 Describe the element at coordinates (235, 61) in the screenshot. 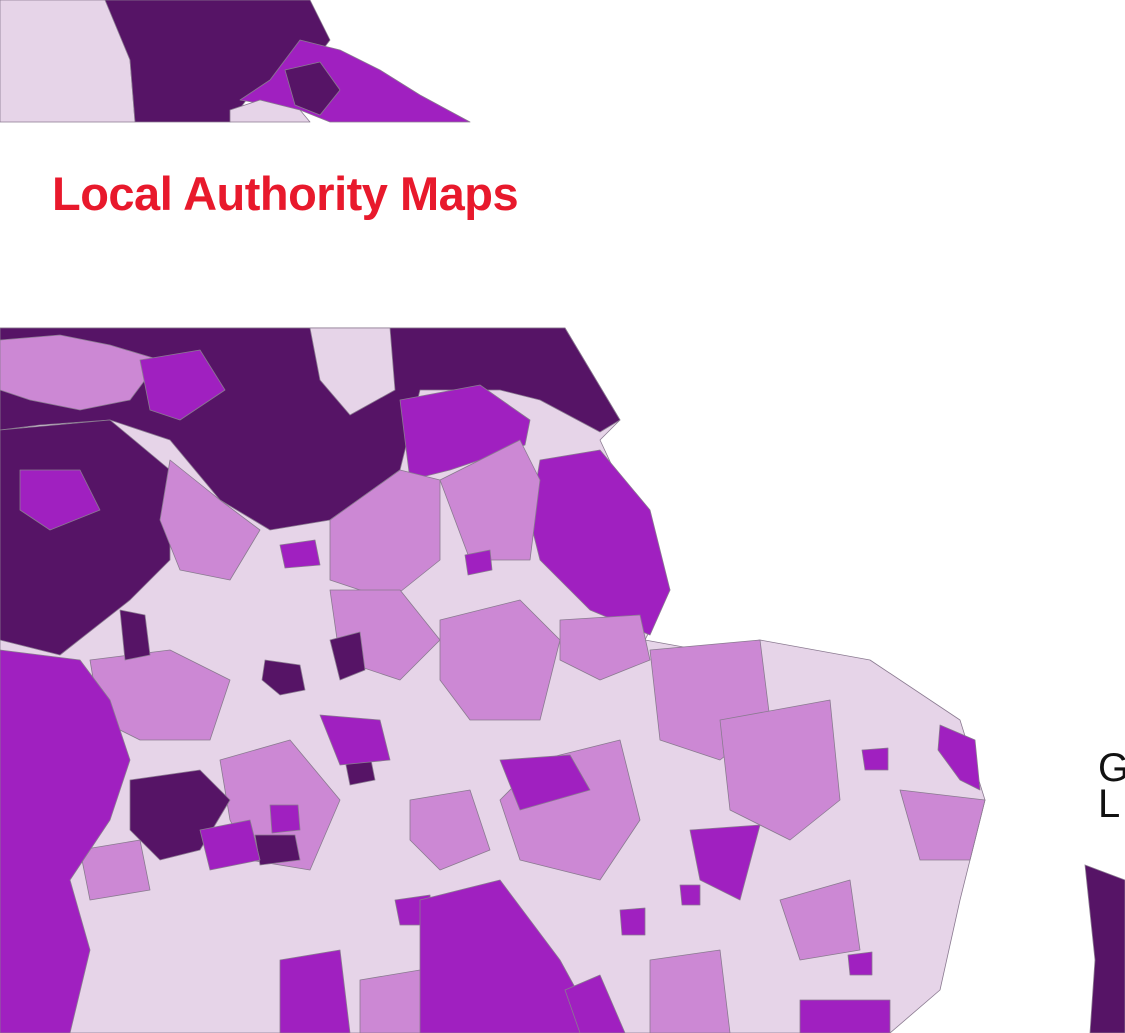

I see `top-map` at that location.